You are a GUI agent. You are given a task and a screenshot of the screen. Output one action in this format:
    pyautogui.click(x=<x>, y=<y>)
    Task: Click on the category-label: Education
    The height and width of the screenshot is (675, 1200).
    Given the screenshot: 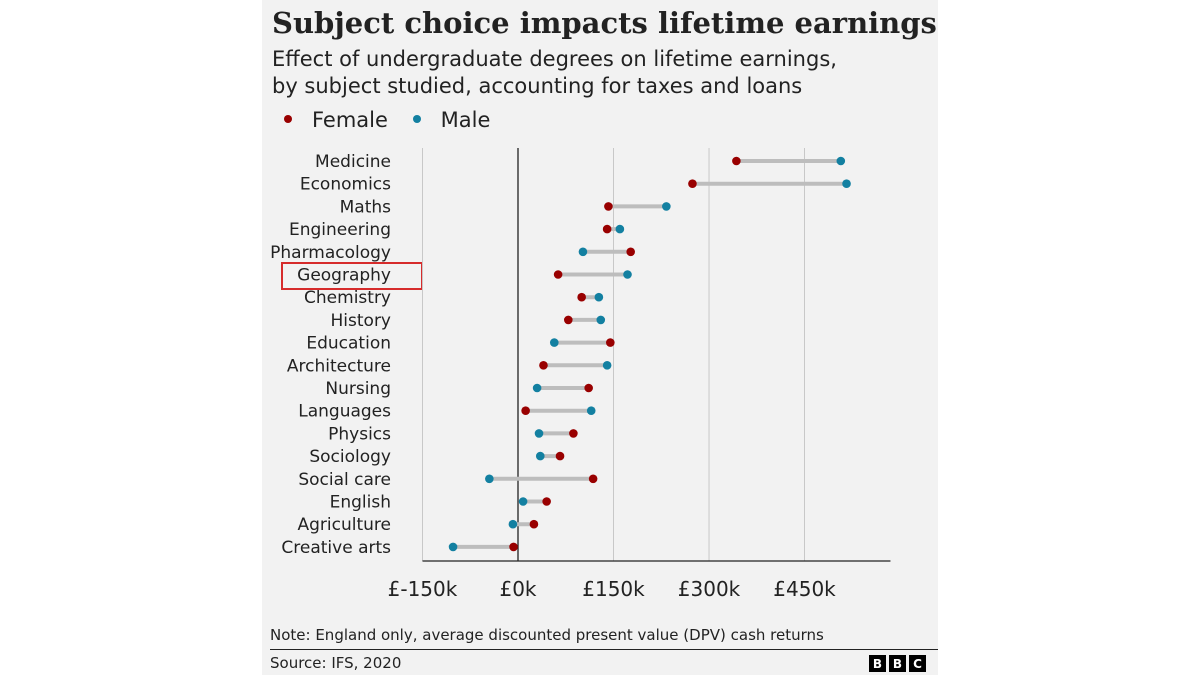 What is the action you would take?
    pyautogui.click(x=348, y=344)
    